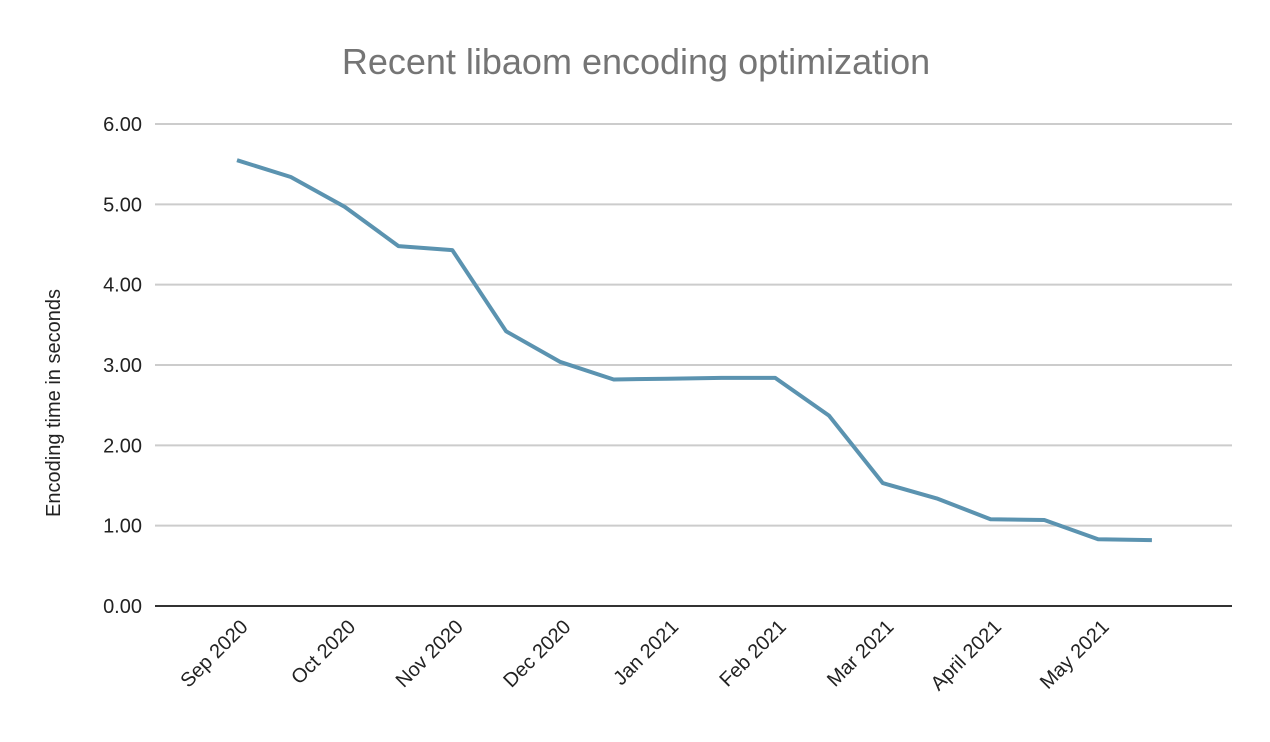 The image size is (1270, 742). I want to click on y-tick-label: 5.00, so click(122, 205).